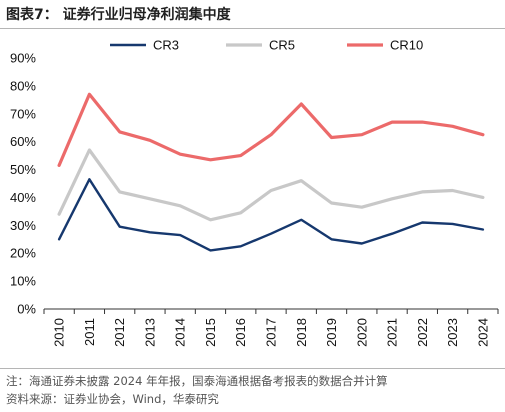 The image size is (505, 412). What do you see at coordinates (23, 141) in the screenshot?
I see `y-tick-label: 60%` at bounding box center [23, 141].